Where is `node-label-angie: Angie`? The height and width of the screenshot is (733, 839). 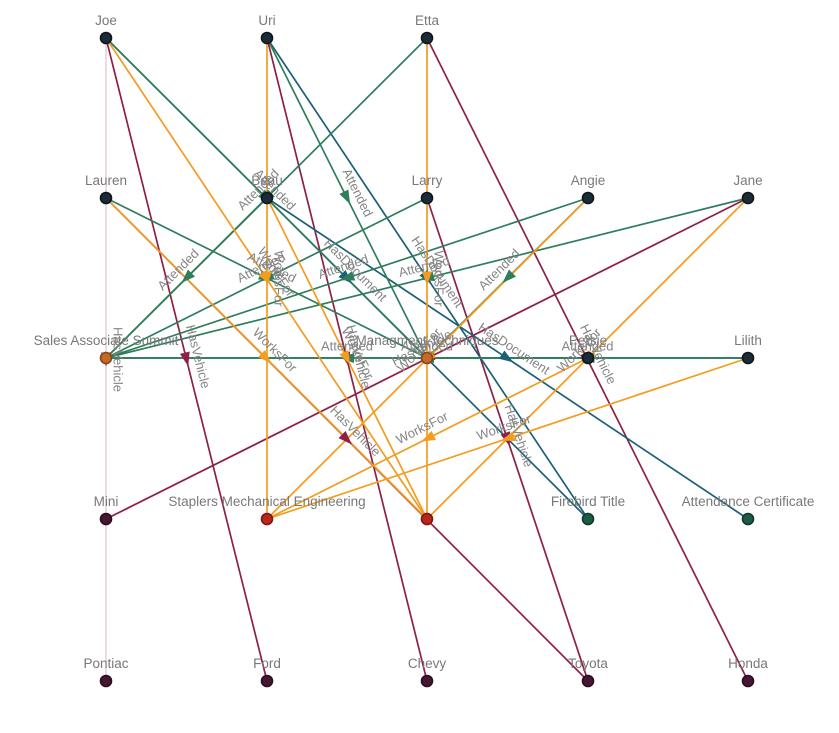 node-label-angie: Angie is located at coordinates (588, 180).